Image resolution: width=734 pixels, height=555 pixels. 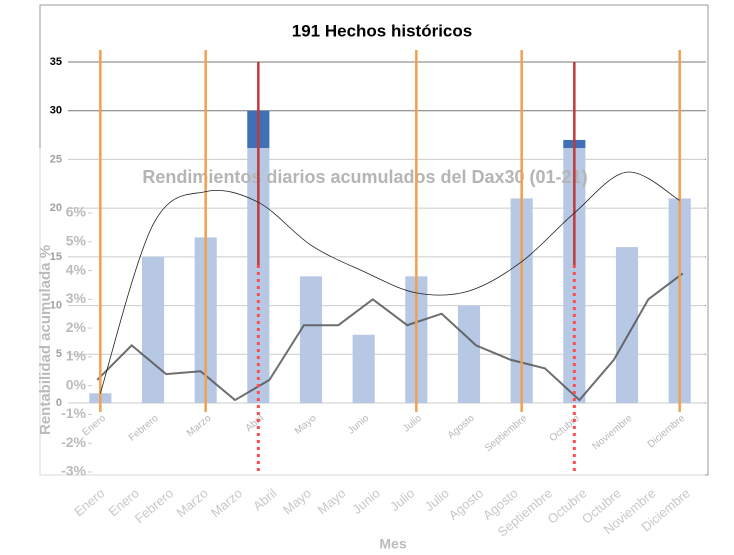 I want to click on x-axis-label: Mes, so click(x=392, y=544).